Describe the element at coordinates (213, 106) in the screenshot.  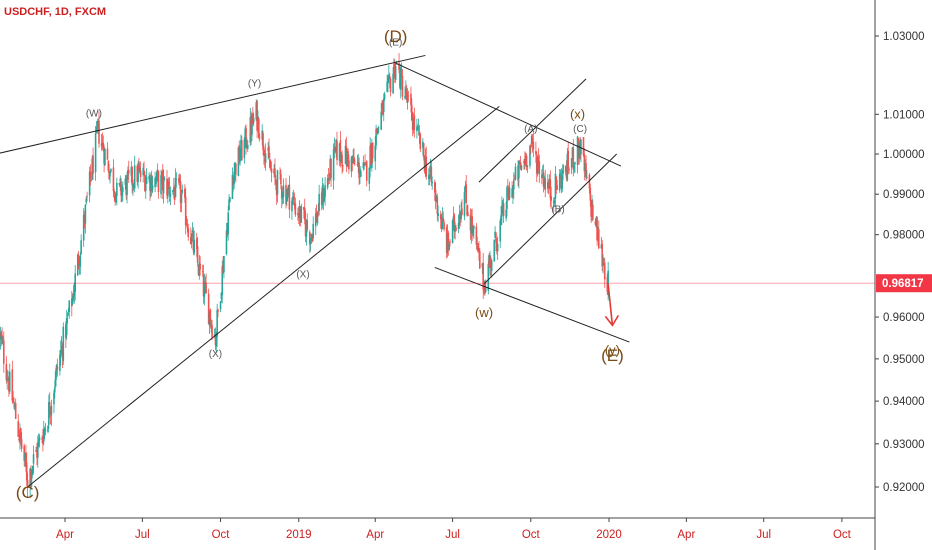
I see `upper-wedge-line` at that location.